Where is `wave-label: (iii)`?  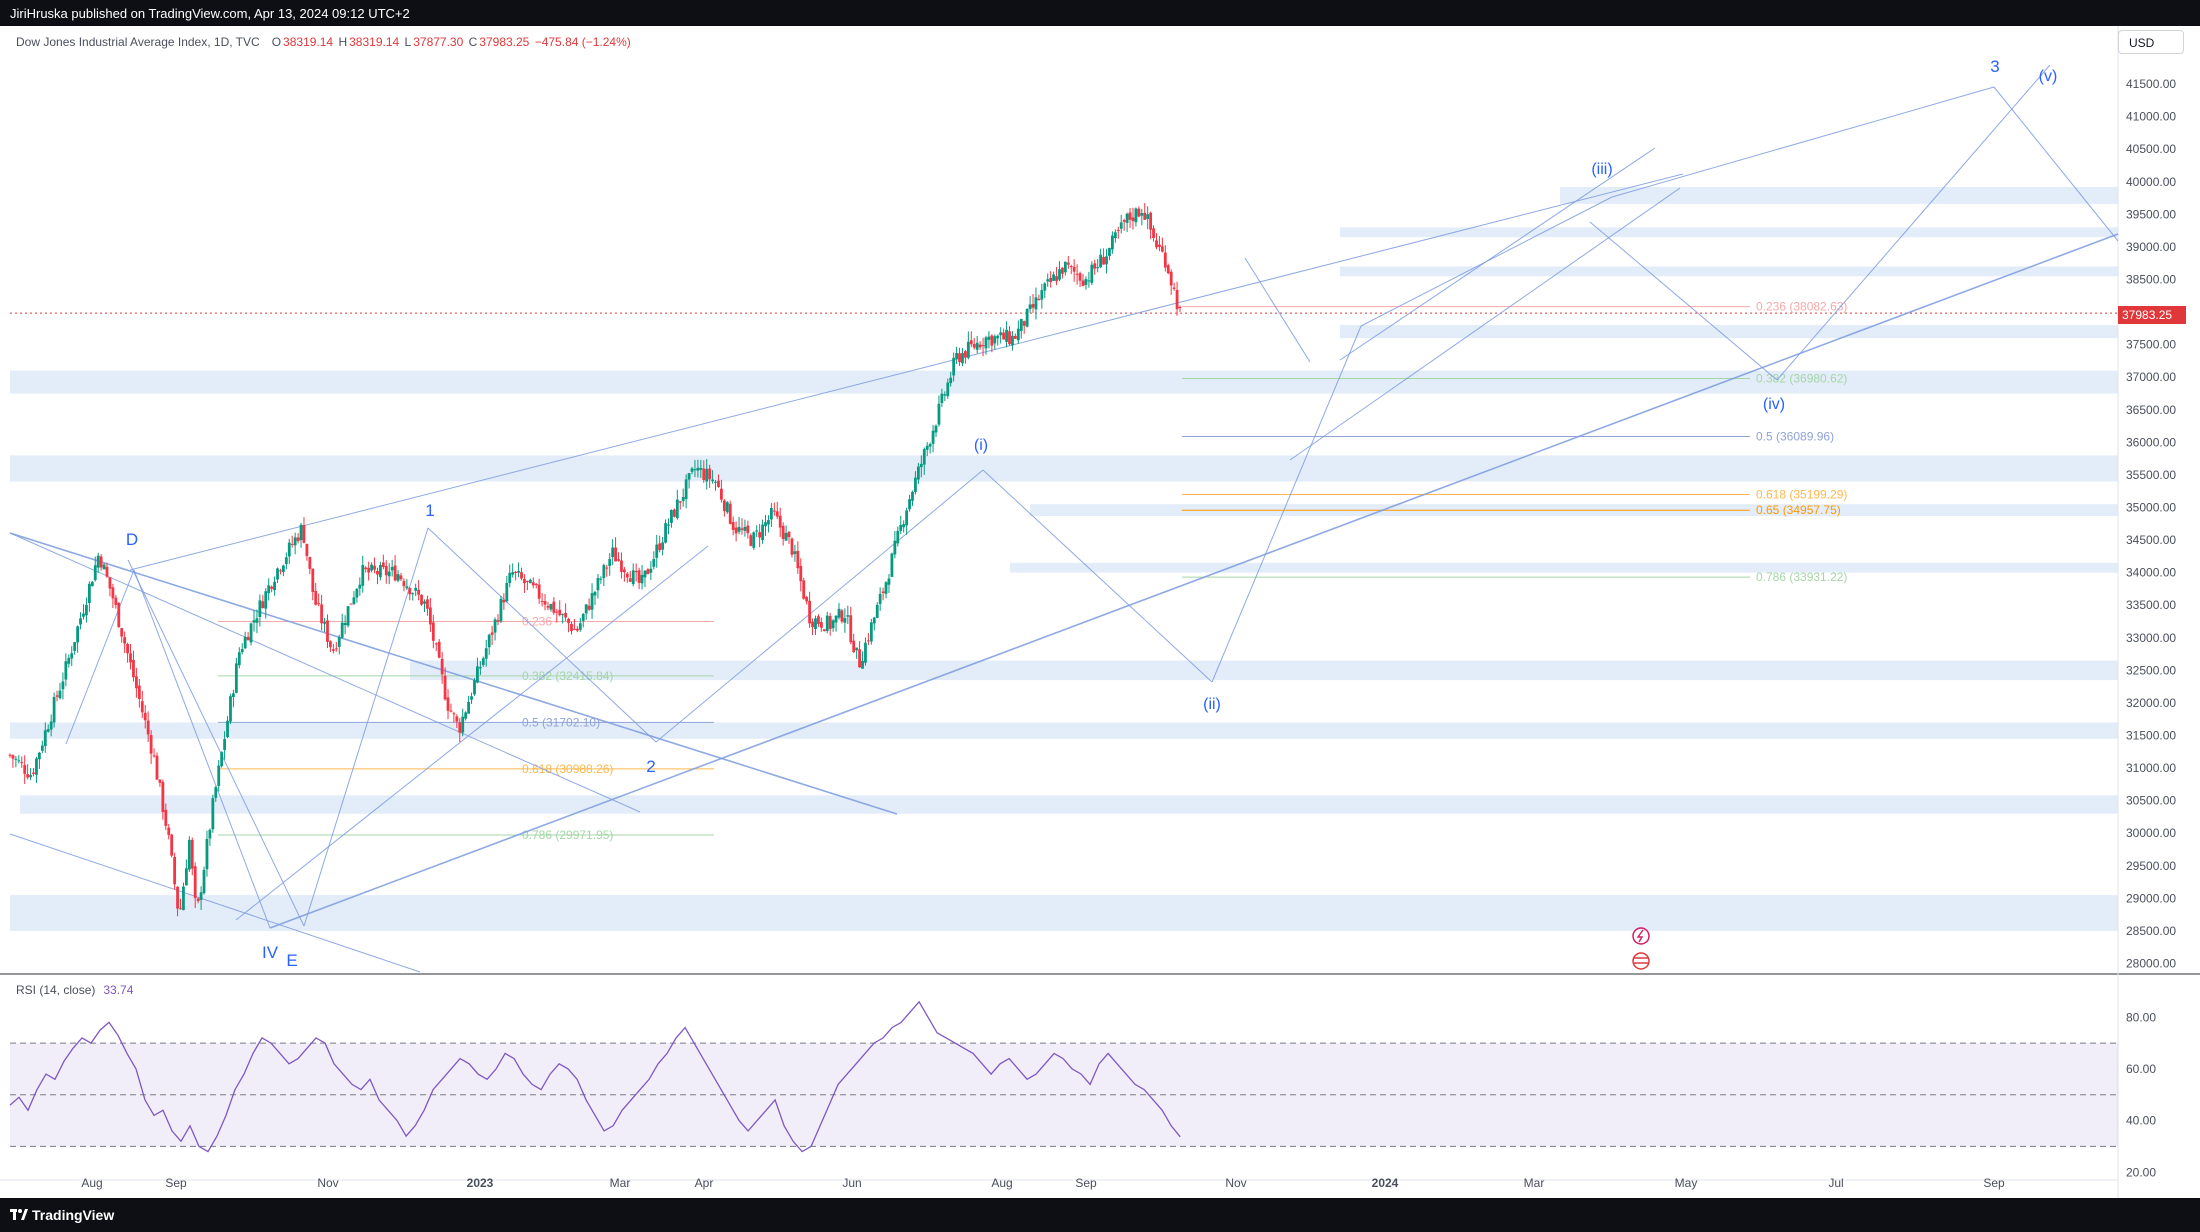 wave-label: (iii) is located at coordinates (1601, 169).